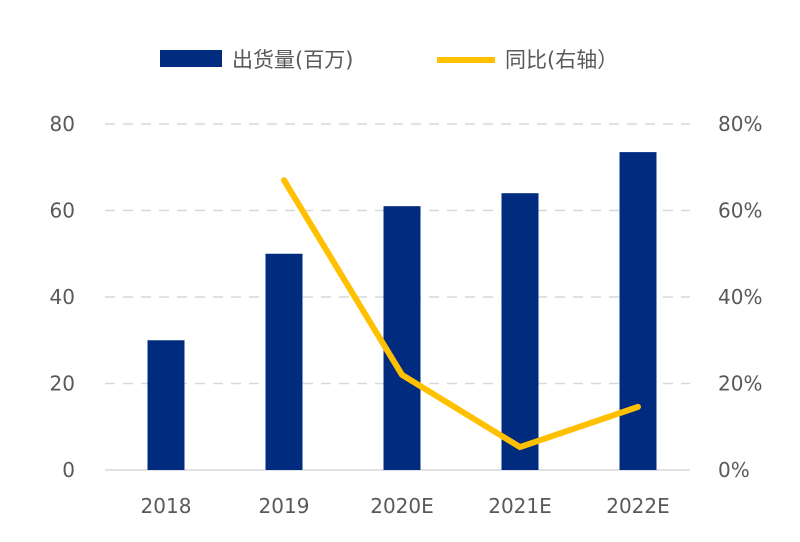  What do you see at coordinates (284, 506) in the screenshot?
I see `x-tick-label: 2019` at bounding box center [284, 506].